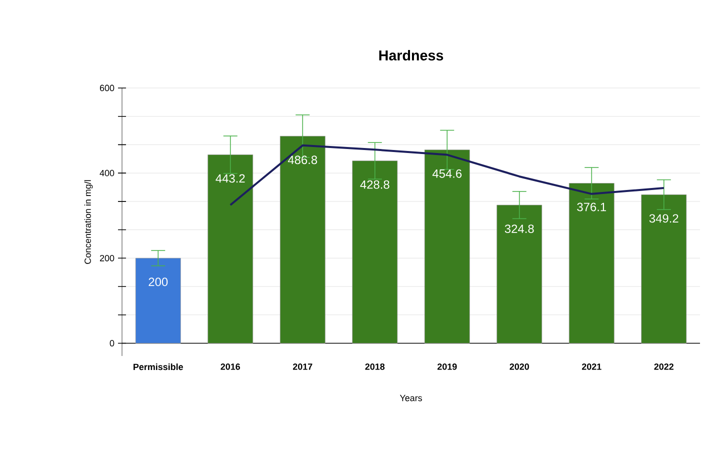  Describe the element at coordinates (302, 367) in the screenshot. I see `x-tick-label: 2017` at that location.